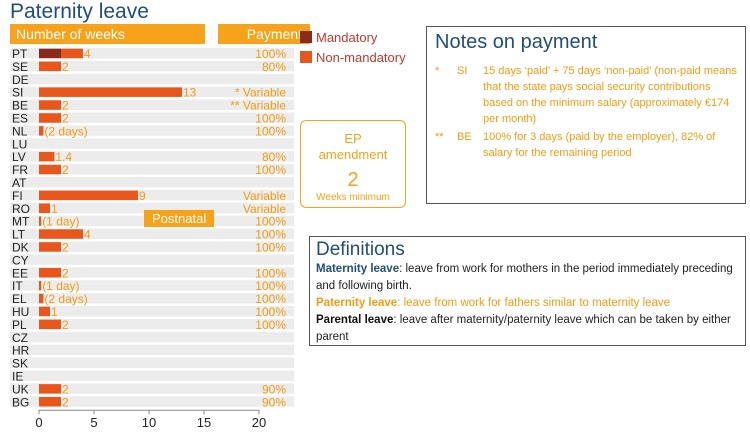 This screenshot has height=434, width=750. I want to click on category-label: HU, so click(20, 312).